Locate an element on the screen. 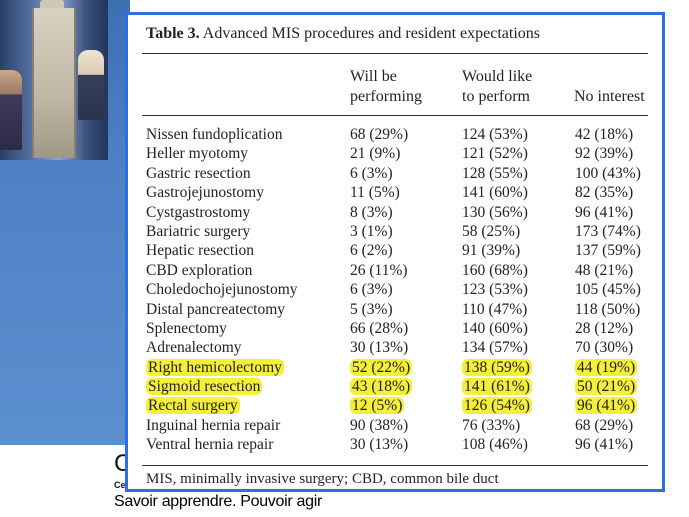  will-be-performing-cell: 11 (5%) is located at coordinates (375, 192).